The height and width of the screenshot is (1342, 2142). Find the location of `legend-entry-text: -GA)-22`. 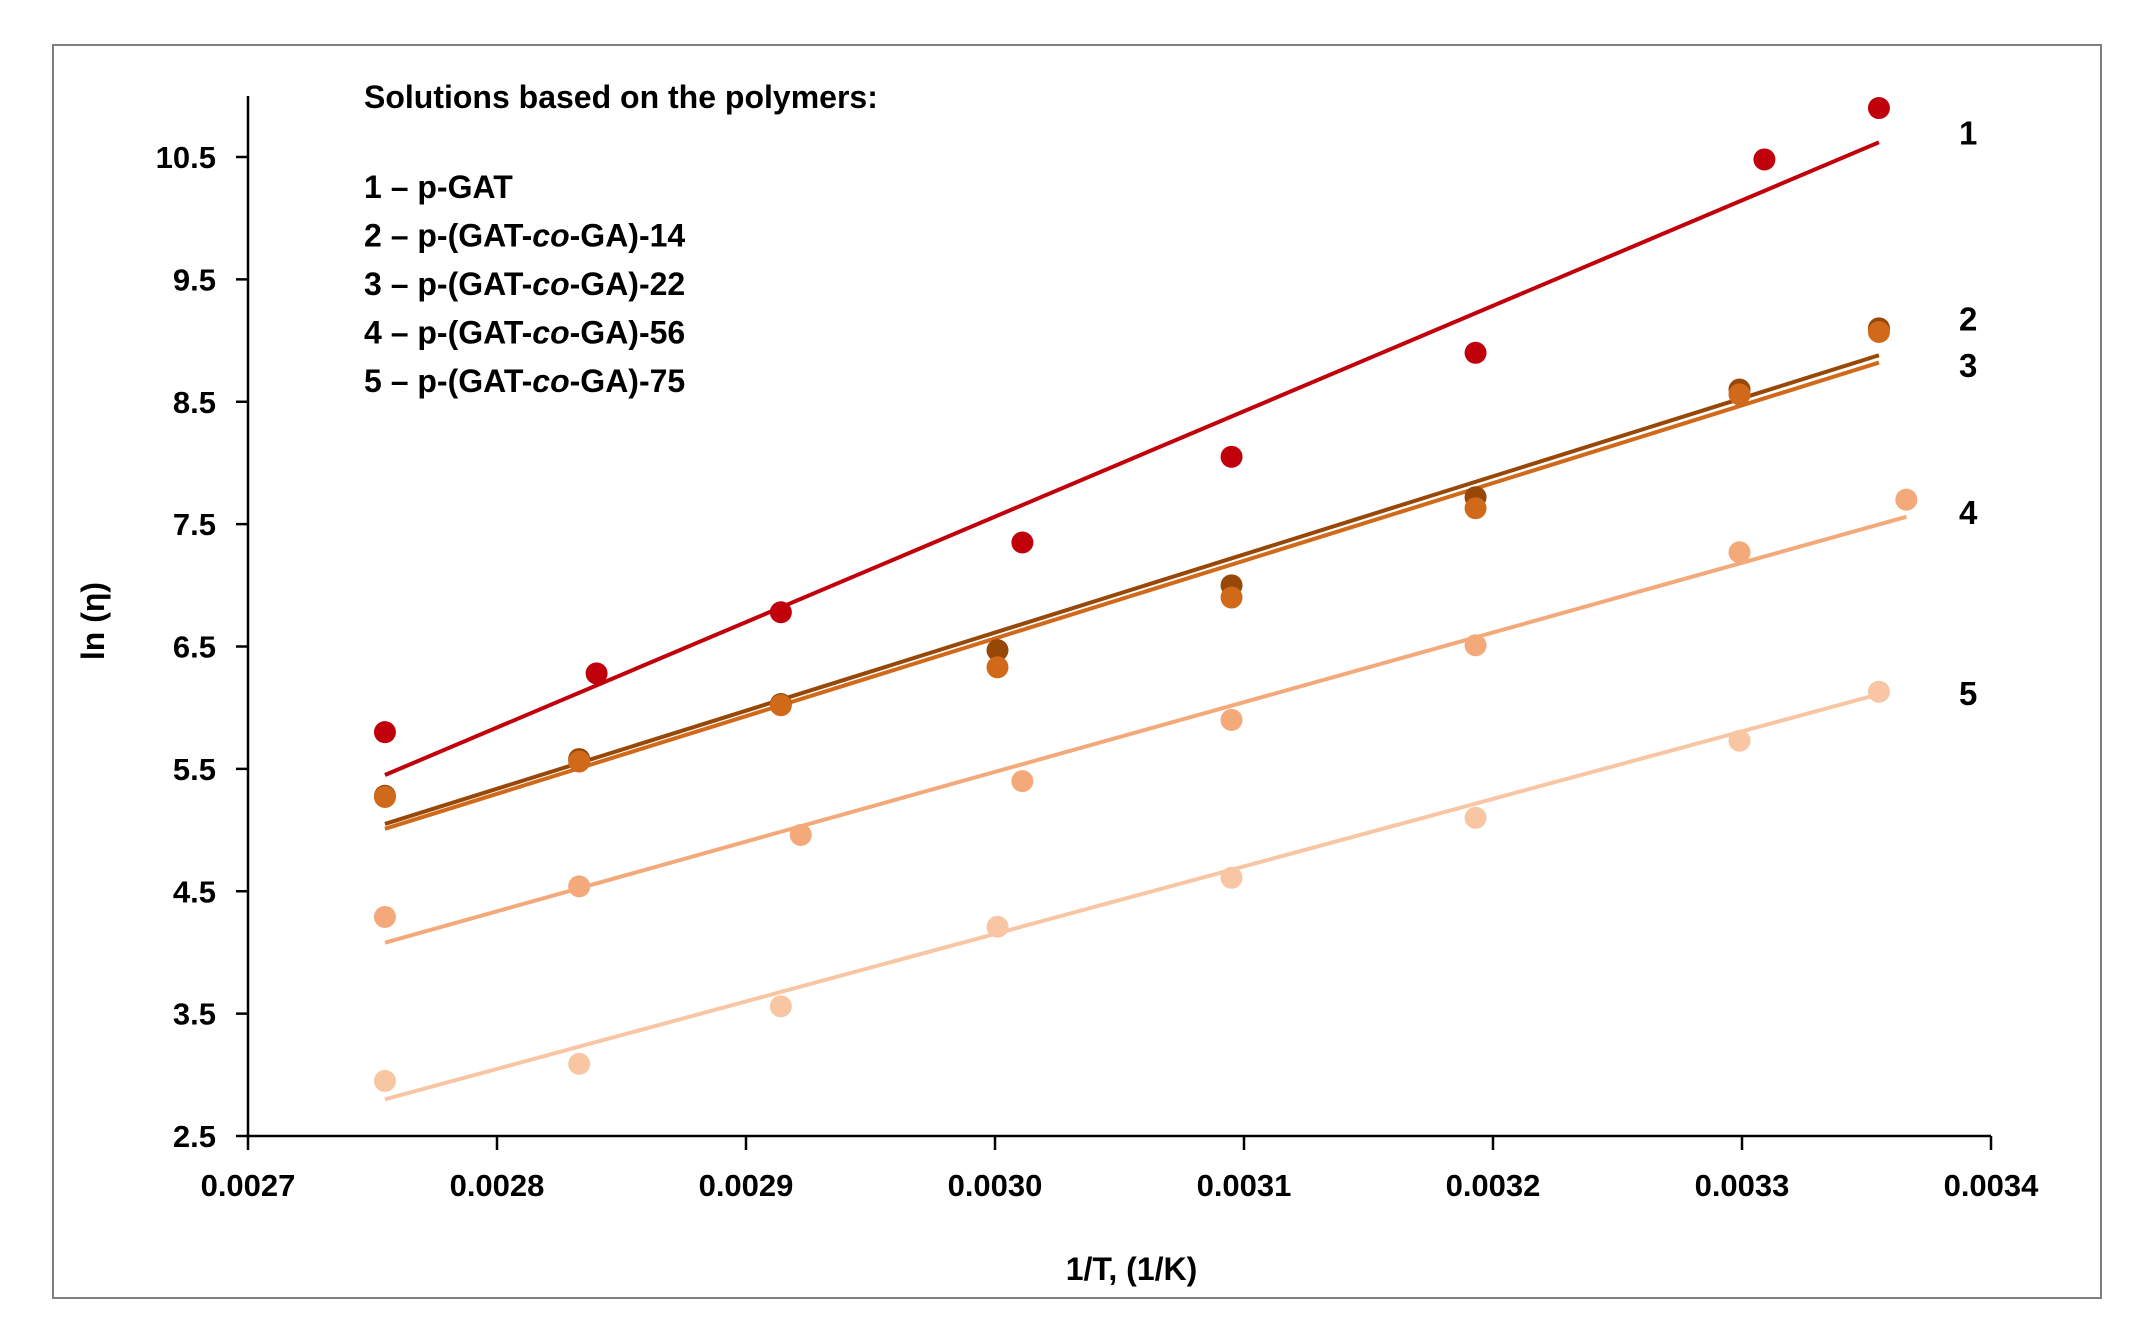

legend-entry-text: -GA)-22 is located at coordinates (628, 284).